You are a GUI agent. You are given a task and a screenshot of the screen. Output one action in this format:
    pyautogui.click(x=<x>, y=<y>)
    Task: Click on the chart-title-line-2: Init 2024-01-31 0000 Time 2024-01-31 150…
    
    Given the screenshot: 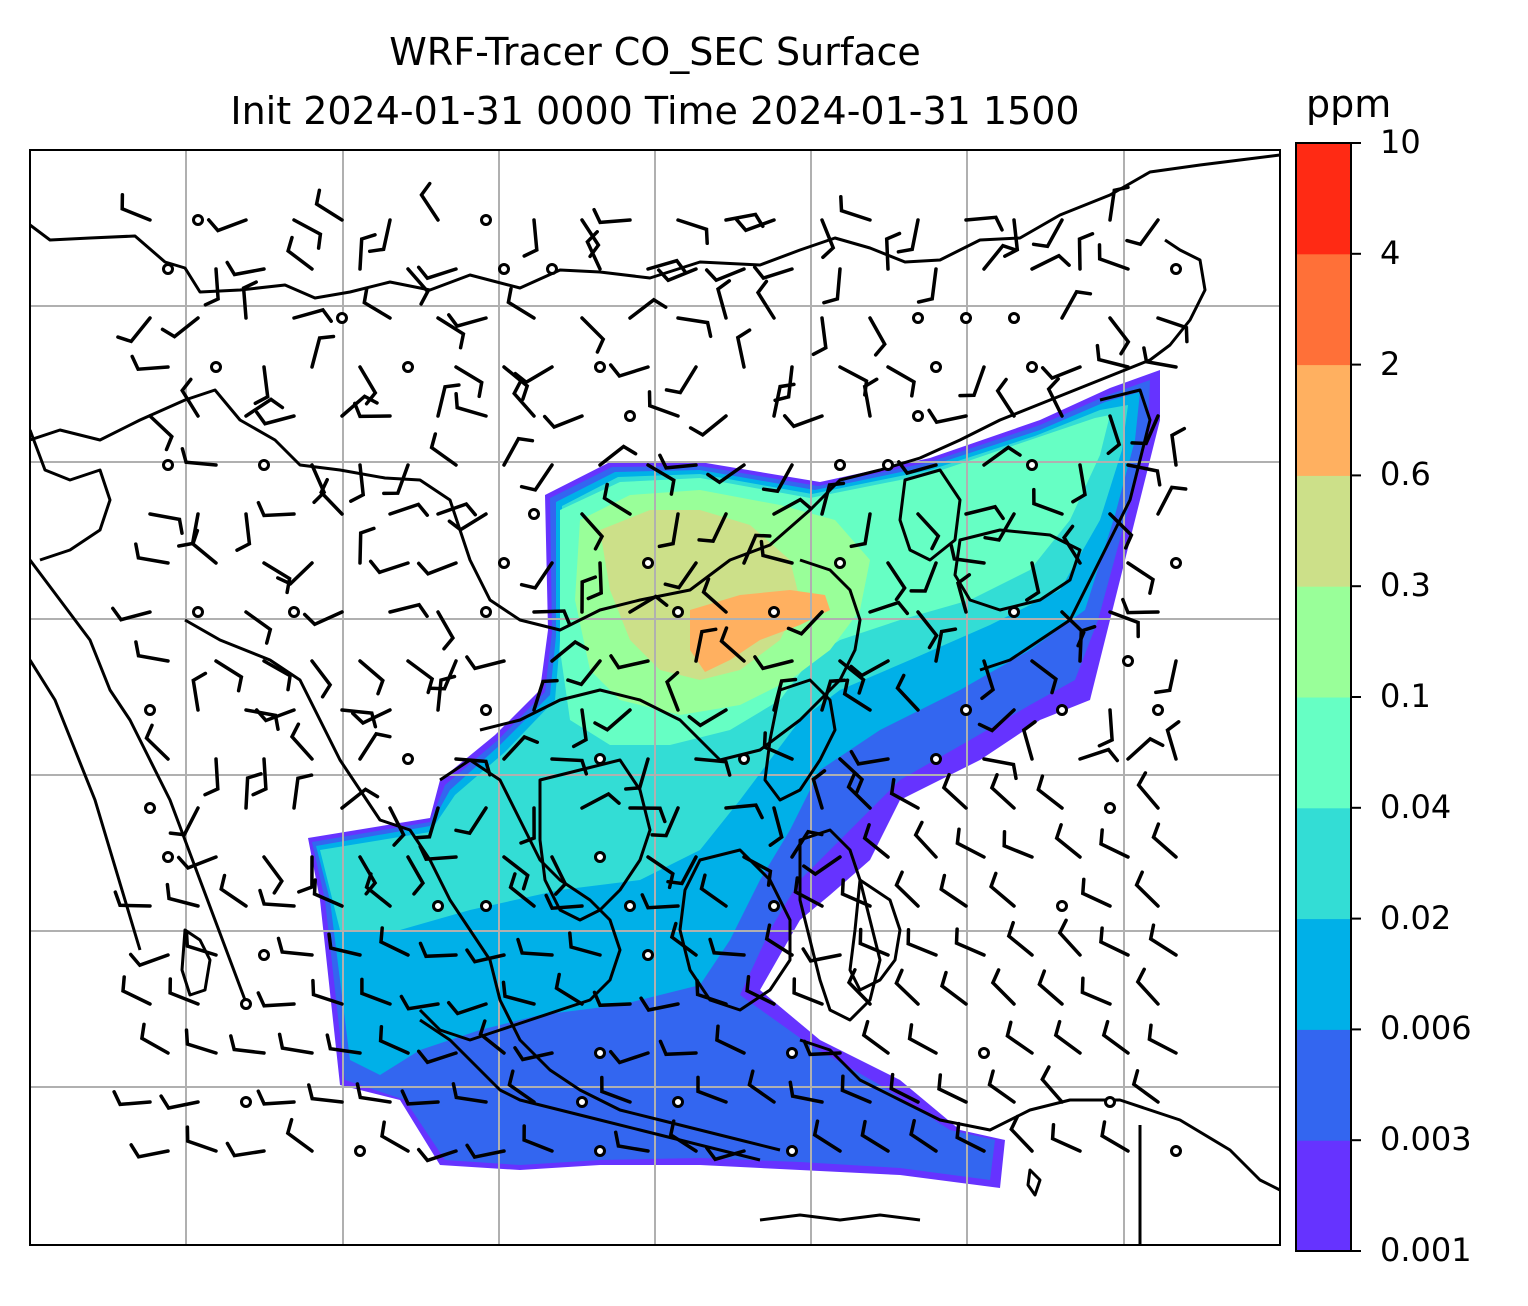 What is the action you would take?
    pyautogui.click(x=655, y=111)
    